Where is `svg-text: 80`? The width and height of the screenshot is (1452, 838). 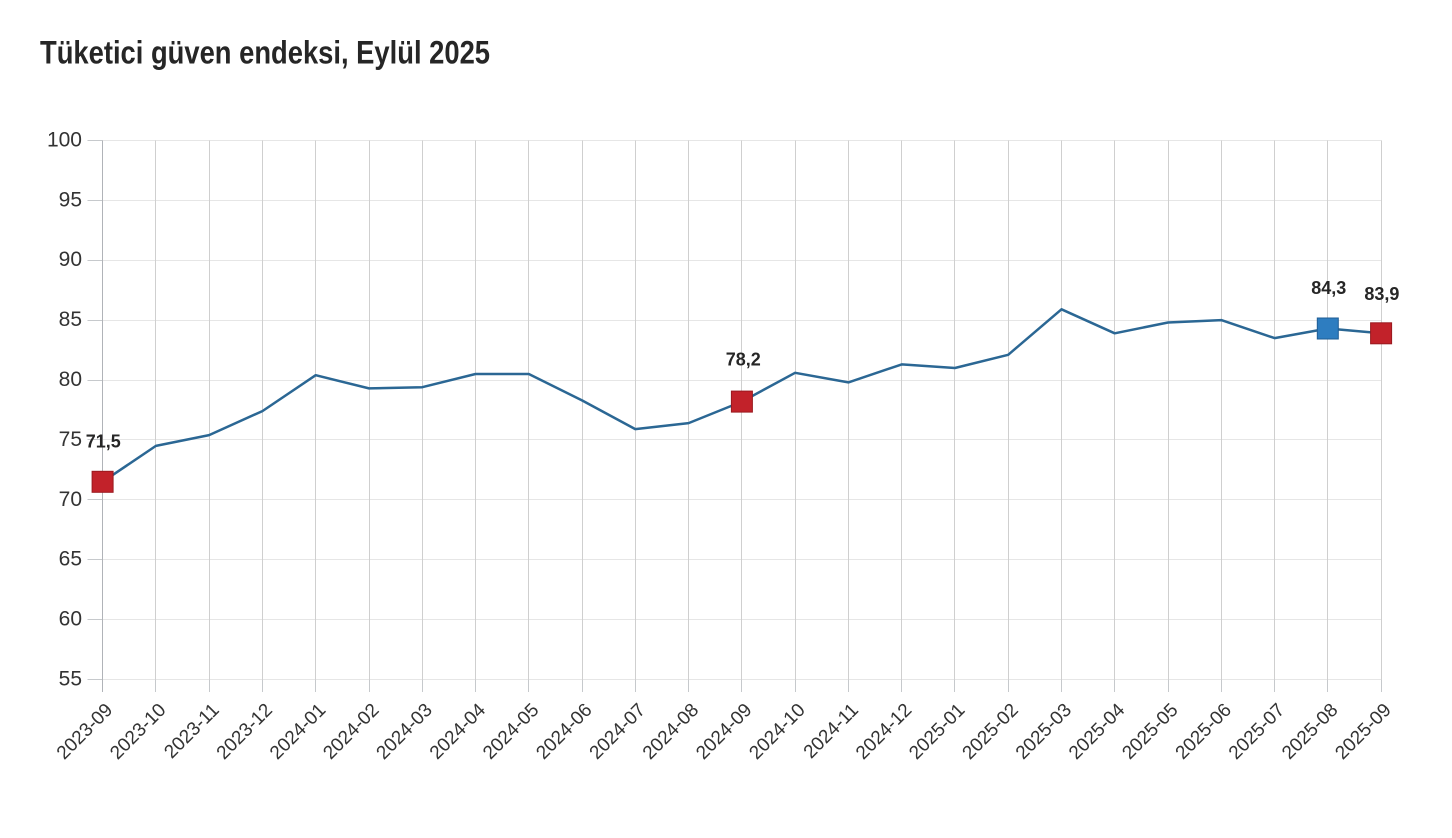 svg-text: 80 is located at coordinates (70, 379).